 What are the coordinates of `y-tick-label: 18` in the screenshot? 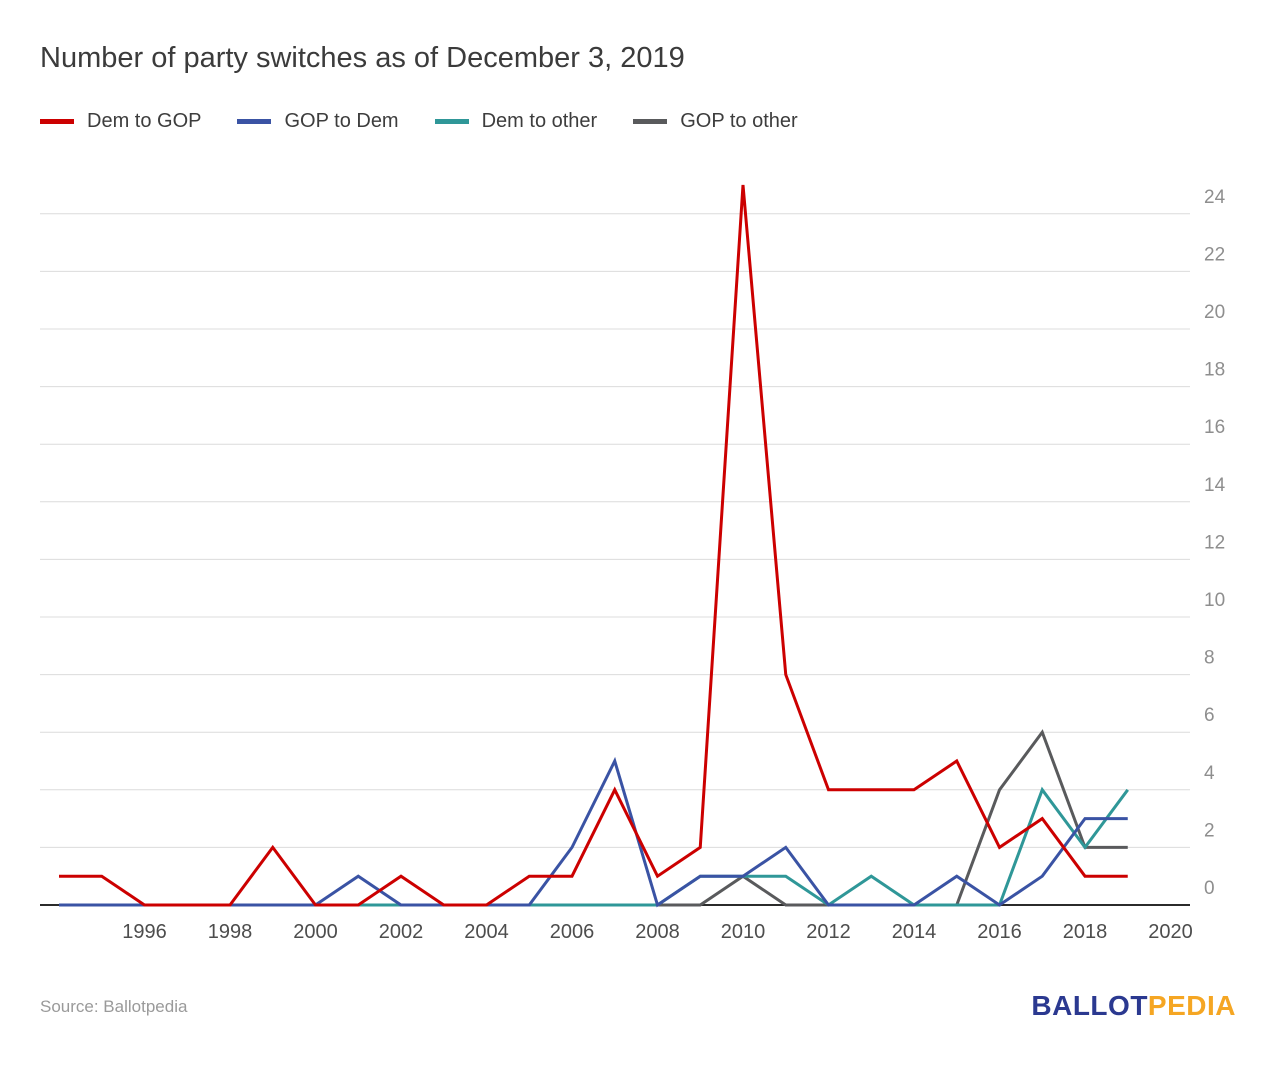 It's located at (1214, 370).